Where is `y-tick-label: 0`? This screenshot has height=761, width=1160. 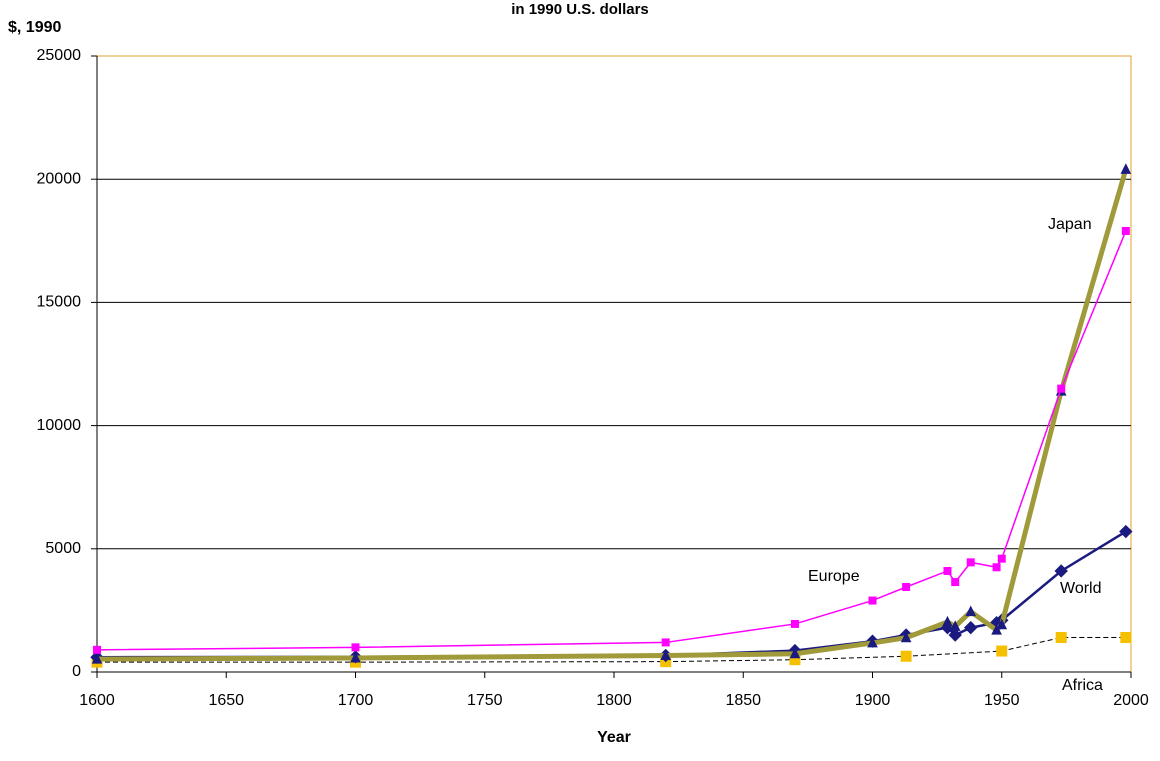 y-tick-label: 0 is located at coordinates (76, 671).